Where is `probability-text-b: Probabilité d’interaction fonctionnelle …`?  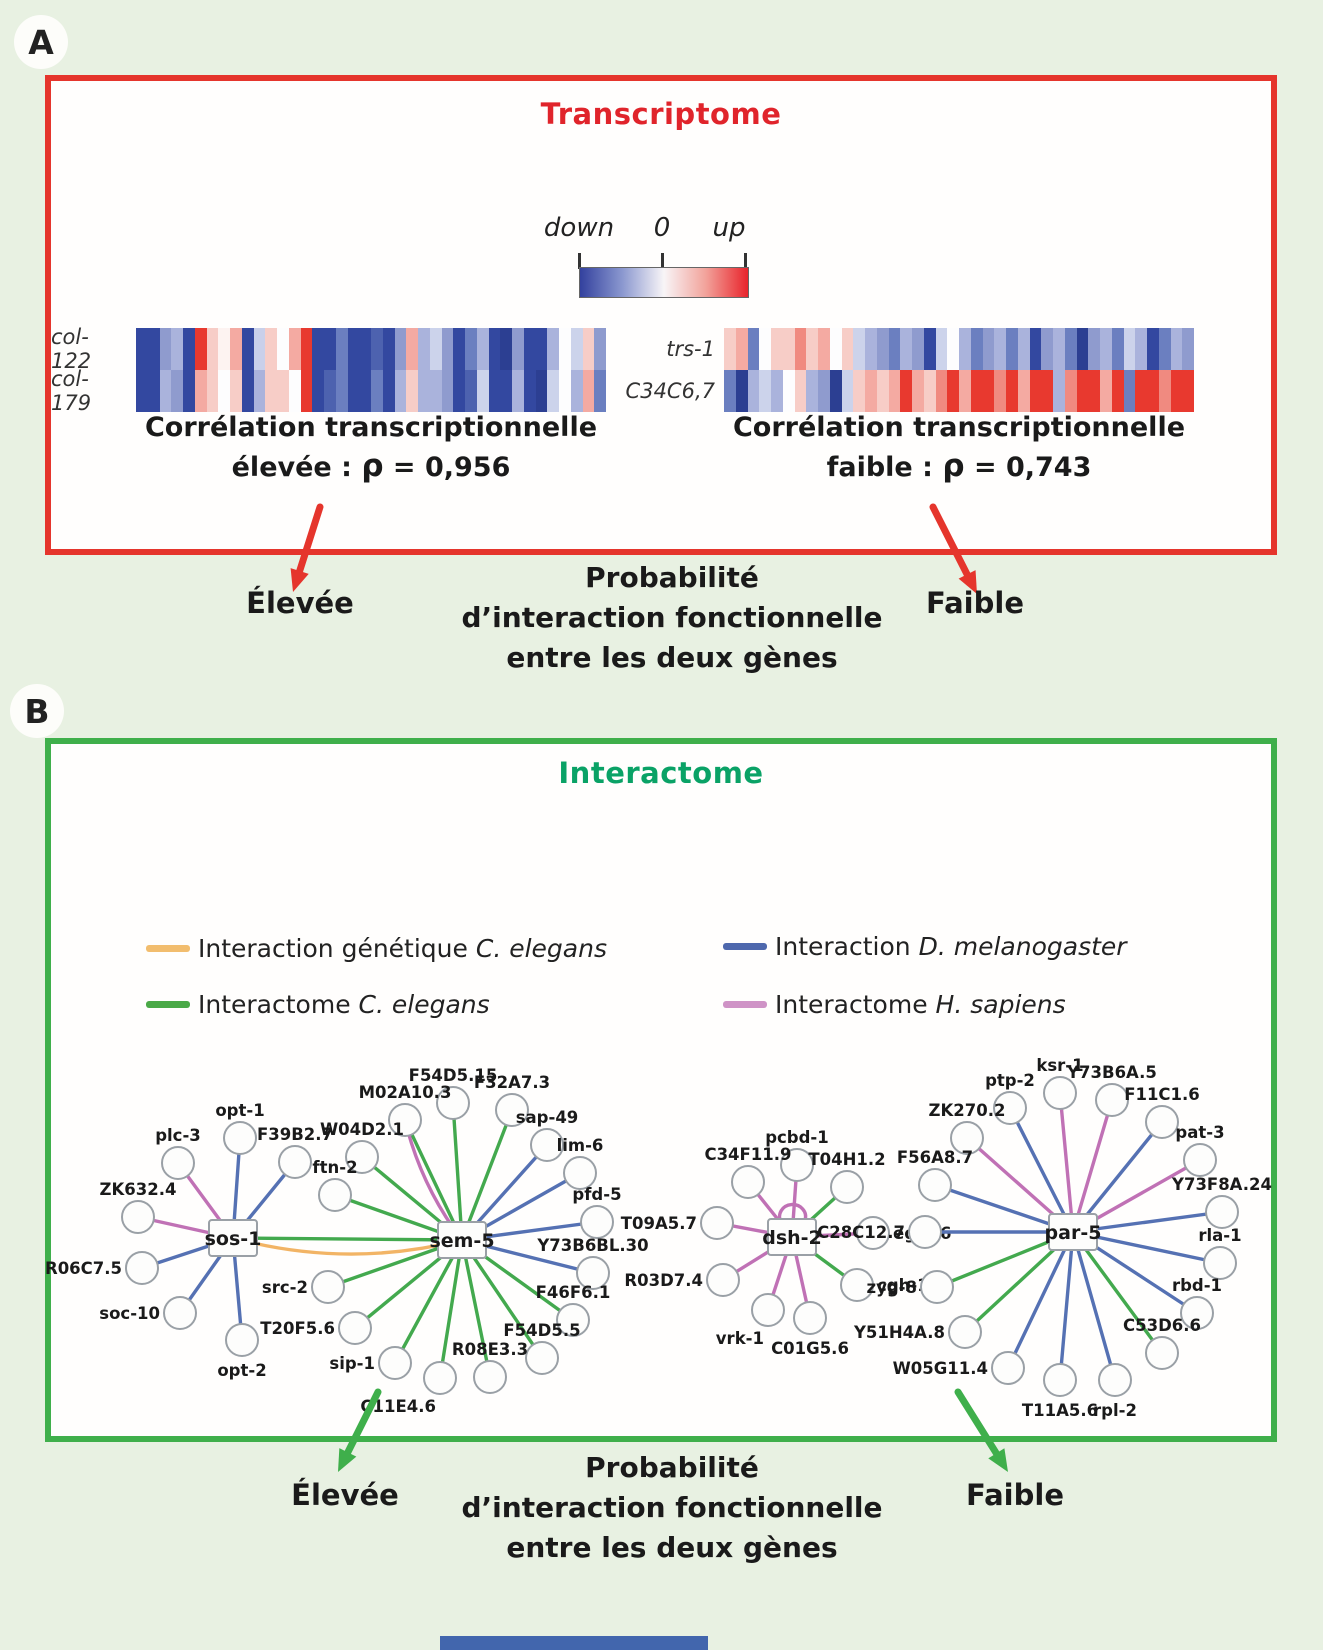
probability-text-b: Probabilité d’interaction fonctionnelle … is located at coordinates (672, 1508).